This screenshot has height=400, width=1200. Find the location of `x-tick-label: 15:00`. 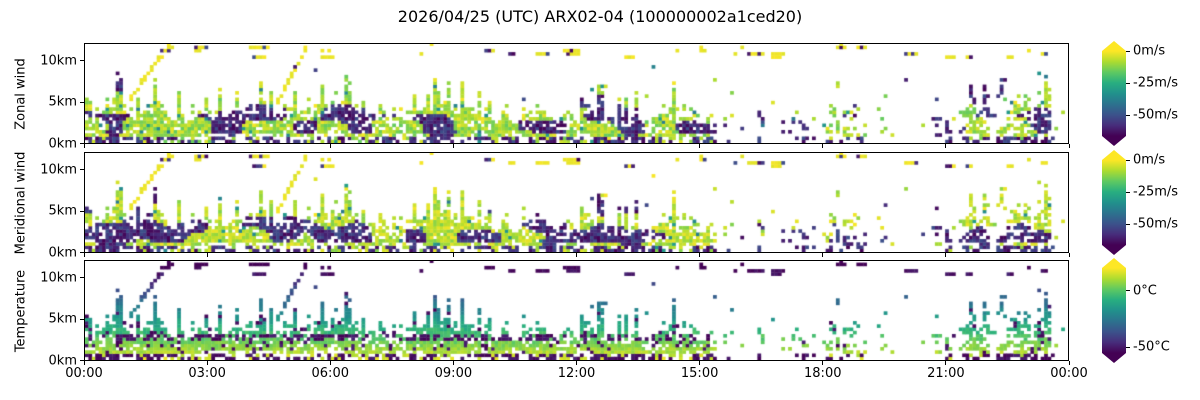

x-tick-label: 15:00 is located at coordinates (699, 373).